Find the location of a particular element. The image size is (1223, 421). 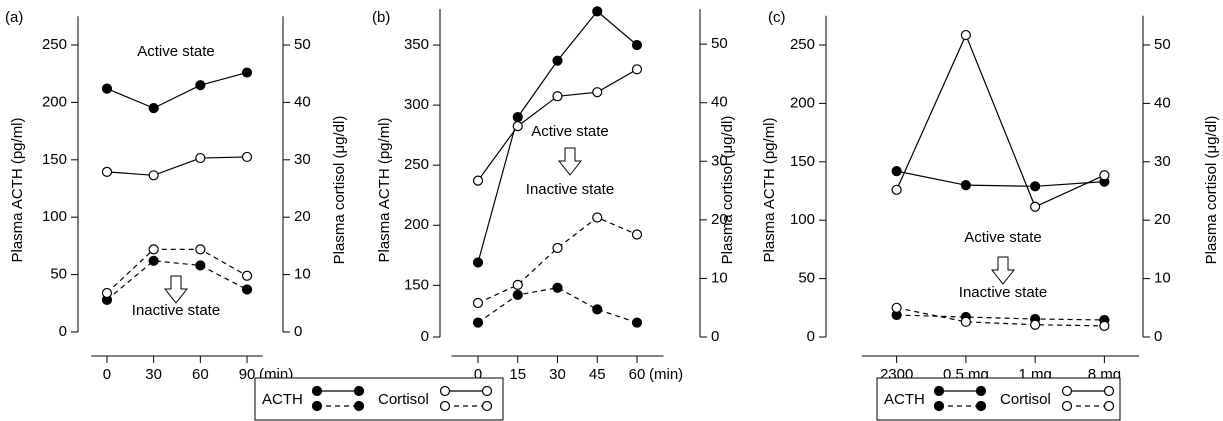

y-tick-label: 250 is located at coordinates (416, 164).